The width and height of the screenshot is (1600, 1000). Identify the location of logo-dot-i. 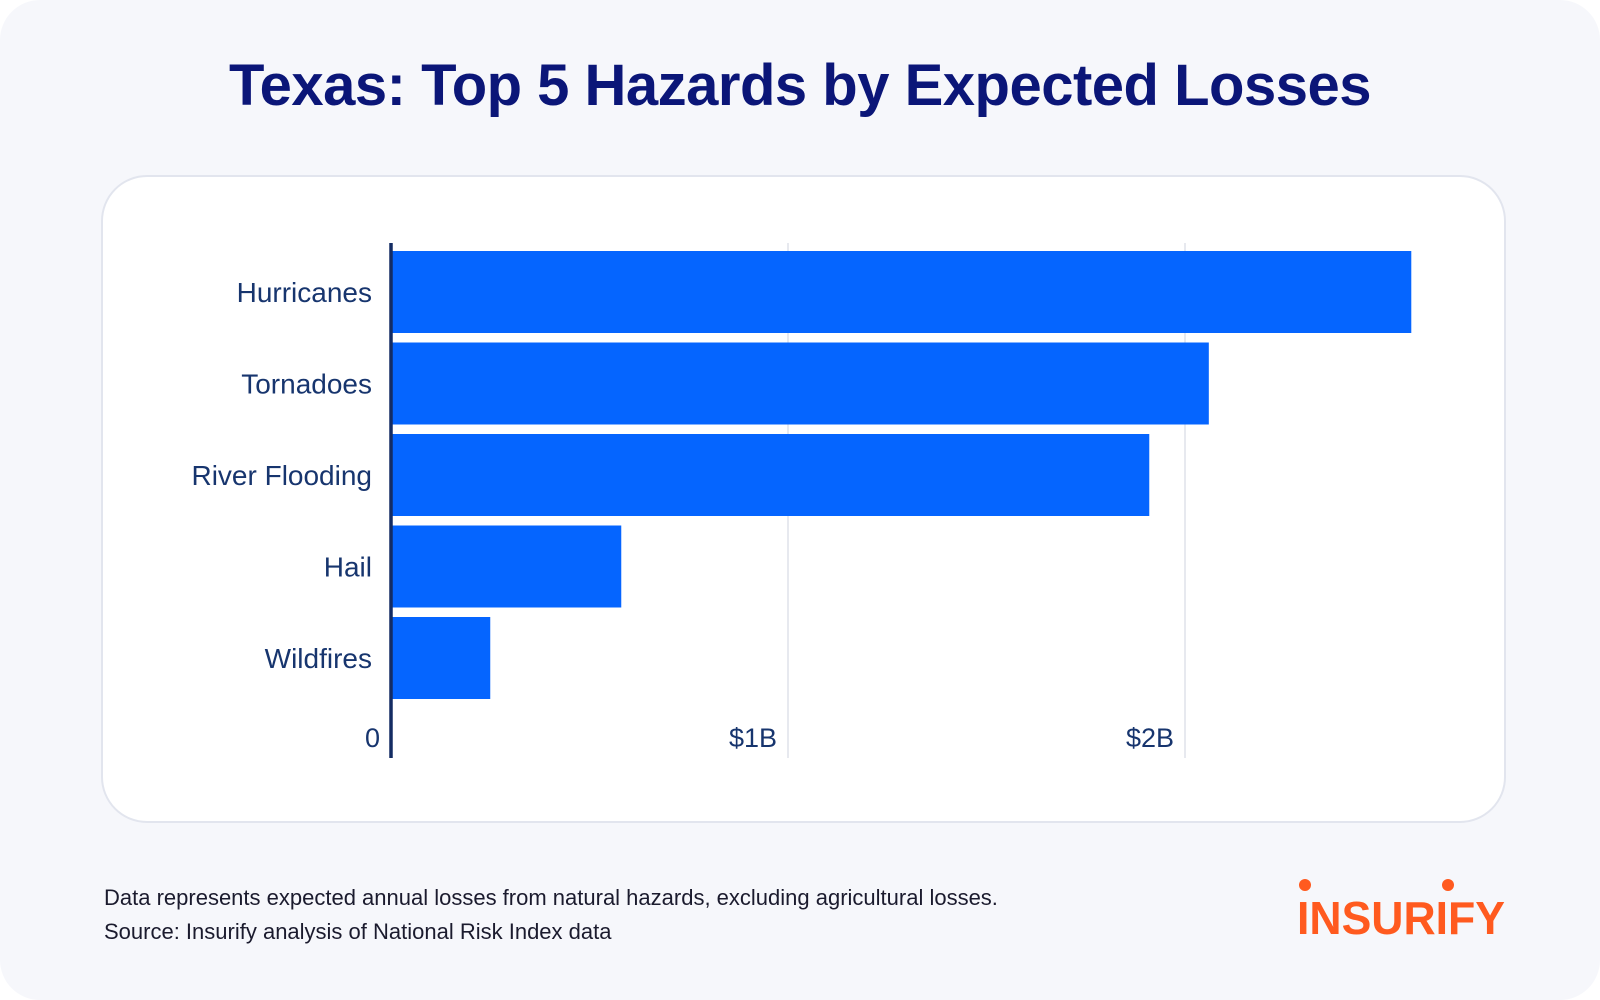
(1305, 885).